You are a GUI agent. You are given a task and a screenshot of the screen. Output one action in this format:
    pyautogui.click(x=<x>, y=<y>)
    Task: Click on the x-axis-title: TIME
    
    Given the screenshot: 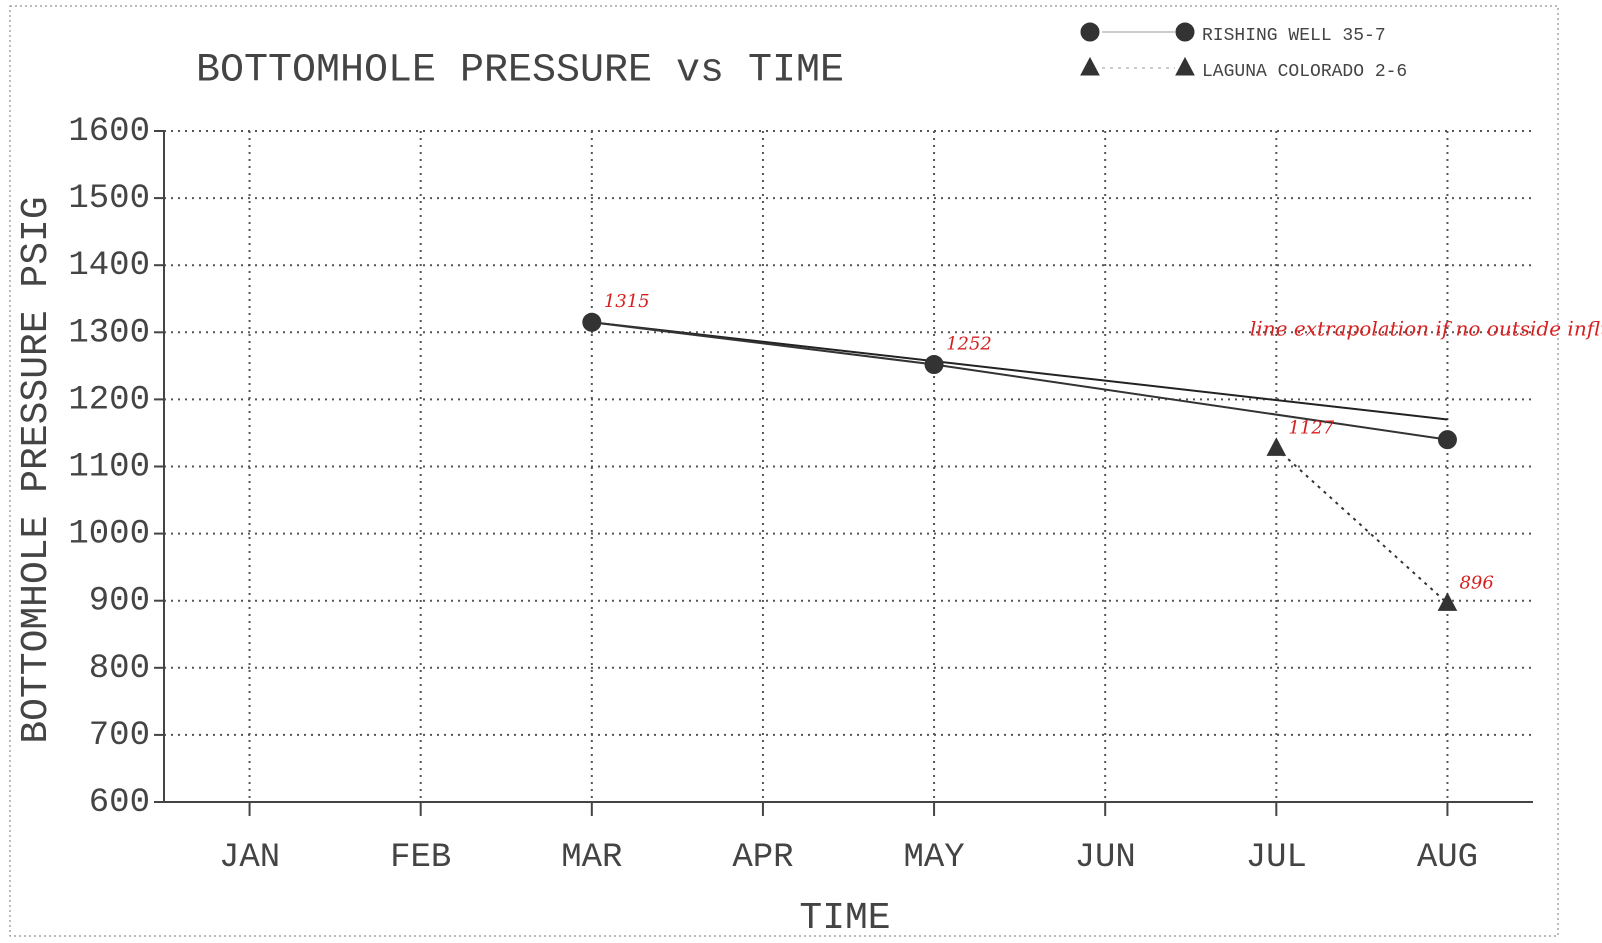 What is the action you would take?
    pyautogui.click(x=844, y=918)
    